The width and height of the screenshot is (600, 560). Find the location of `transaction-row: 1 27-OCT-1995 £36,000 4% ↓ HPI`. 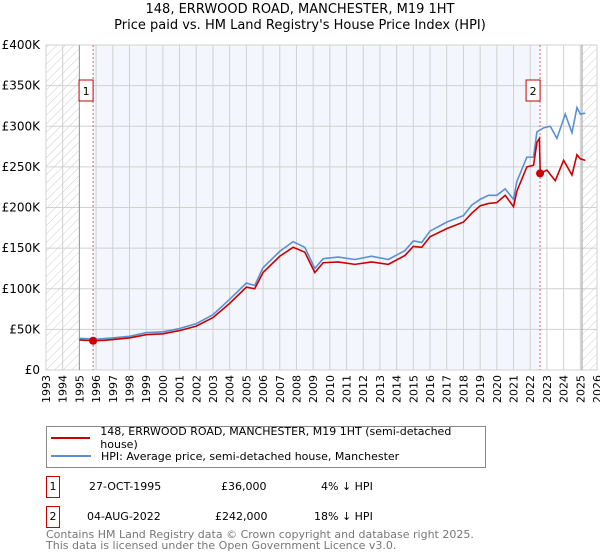

transaction-row: 1 27-OCT-1995 £36,000 4% ↓ HPI is located at coordinates (246, 487).